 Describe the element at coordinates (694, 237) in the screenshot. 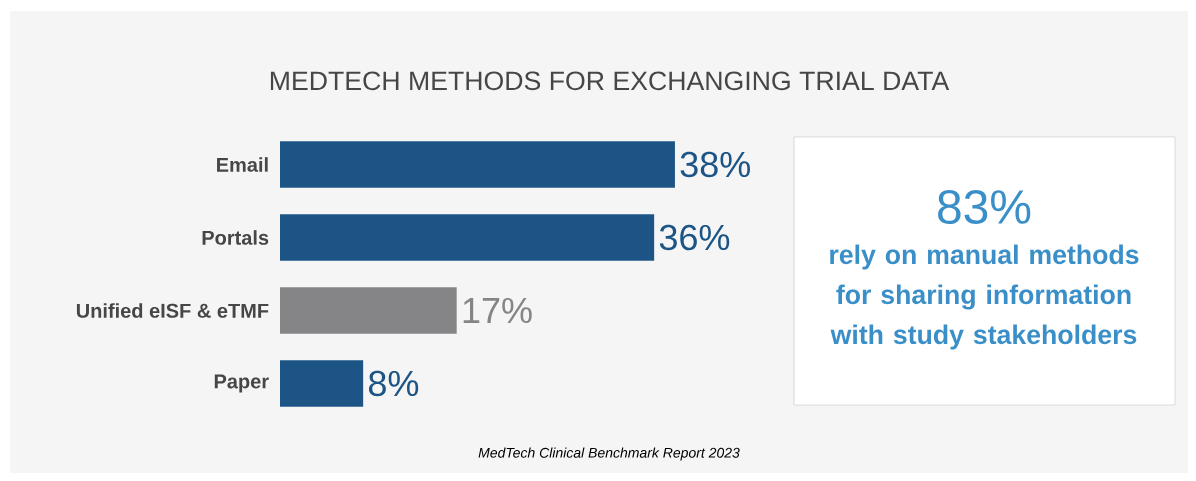

I see `data-label: 36%` at that location.